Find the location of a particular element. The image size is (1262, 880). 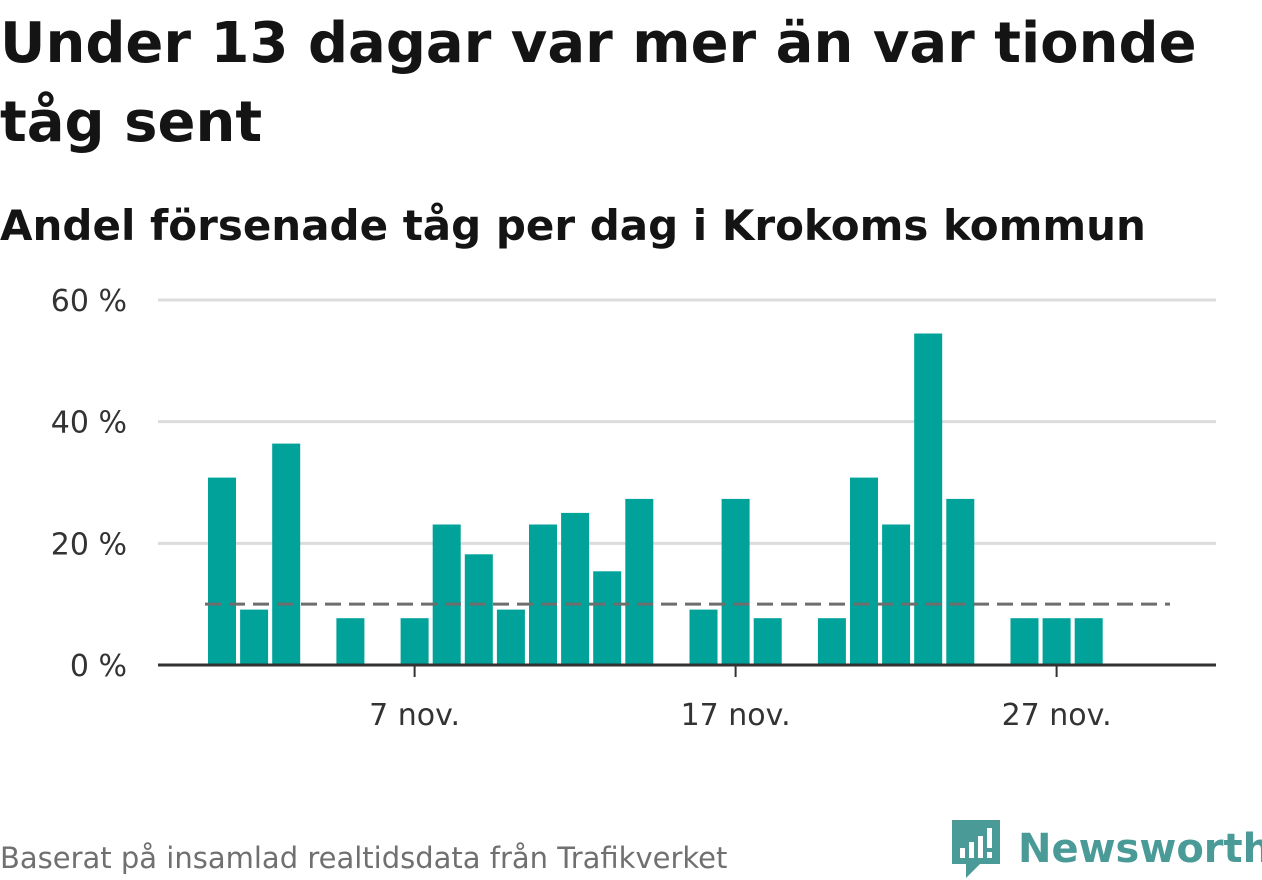

bar-26-nov is located at coordinates (1024, 641).